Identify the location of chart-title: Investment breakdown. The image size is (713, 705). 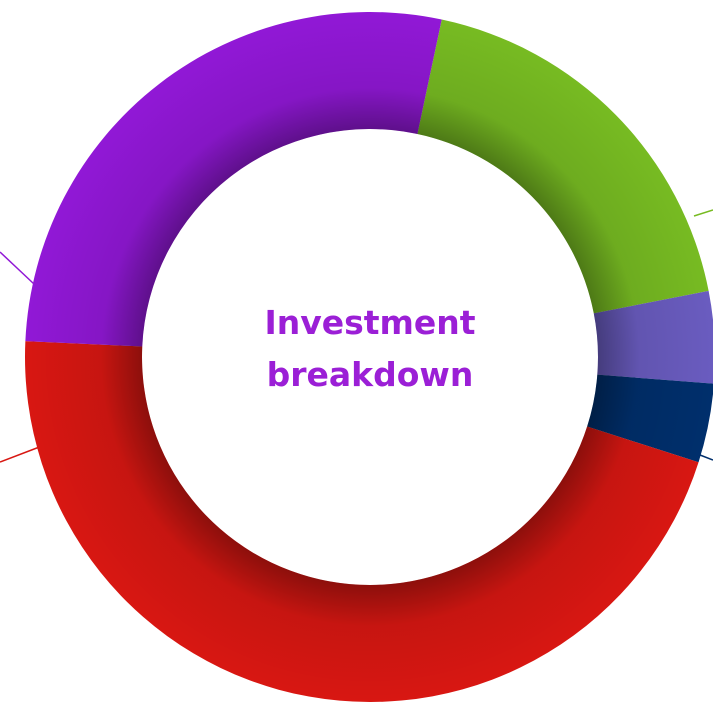
(370, 348).